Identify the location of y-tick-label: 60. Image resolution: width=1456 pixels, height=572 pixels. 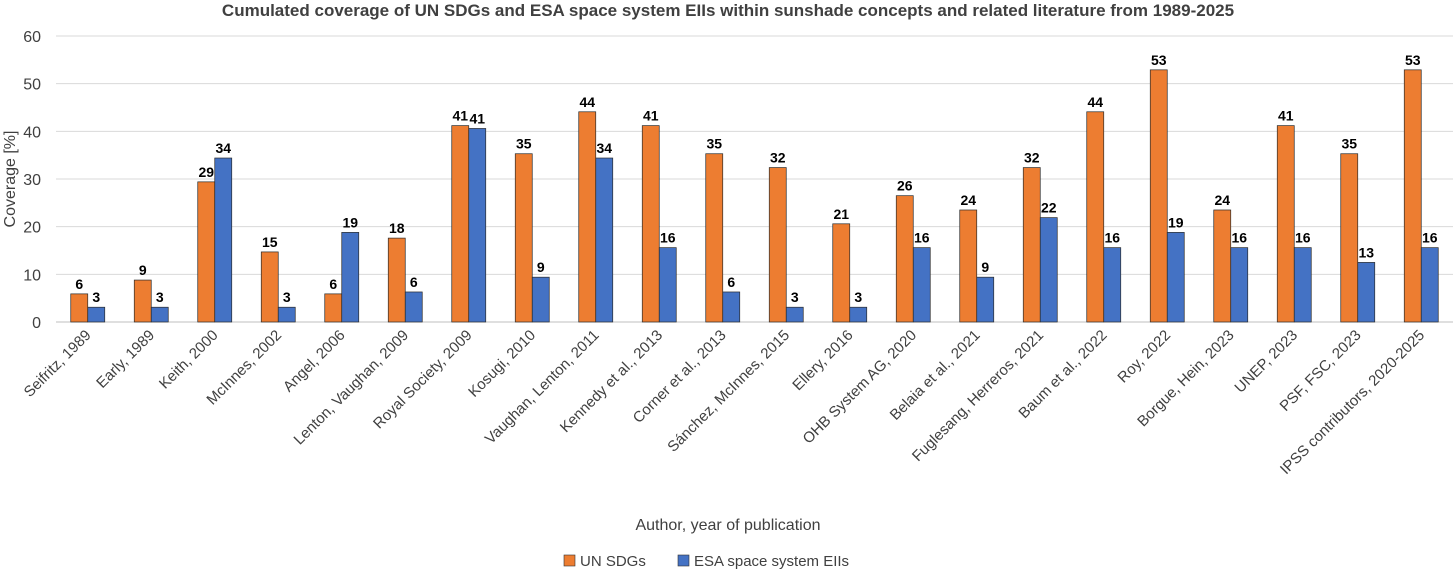
(32, 37).